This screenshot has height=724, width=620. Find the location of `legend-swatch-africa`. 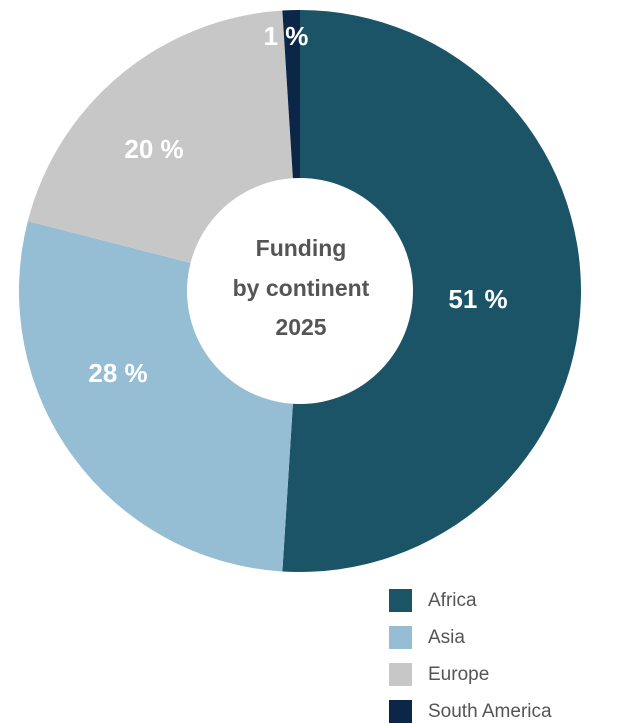

legend-swatch-africa is located at coordinates (400, 600).